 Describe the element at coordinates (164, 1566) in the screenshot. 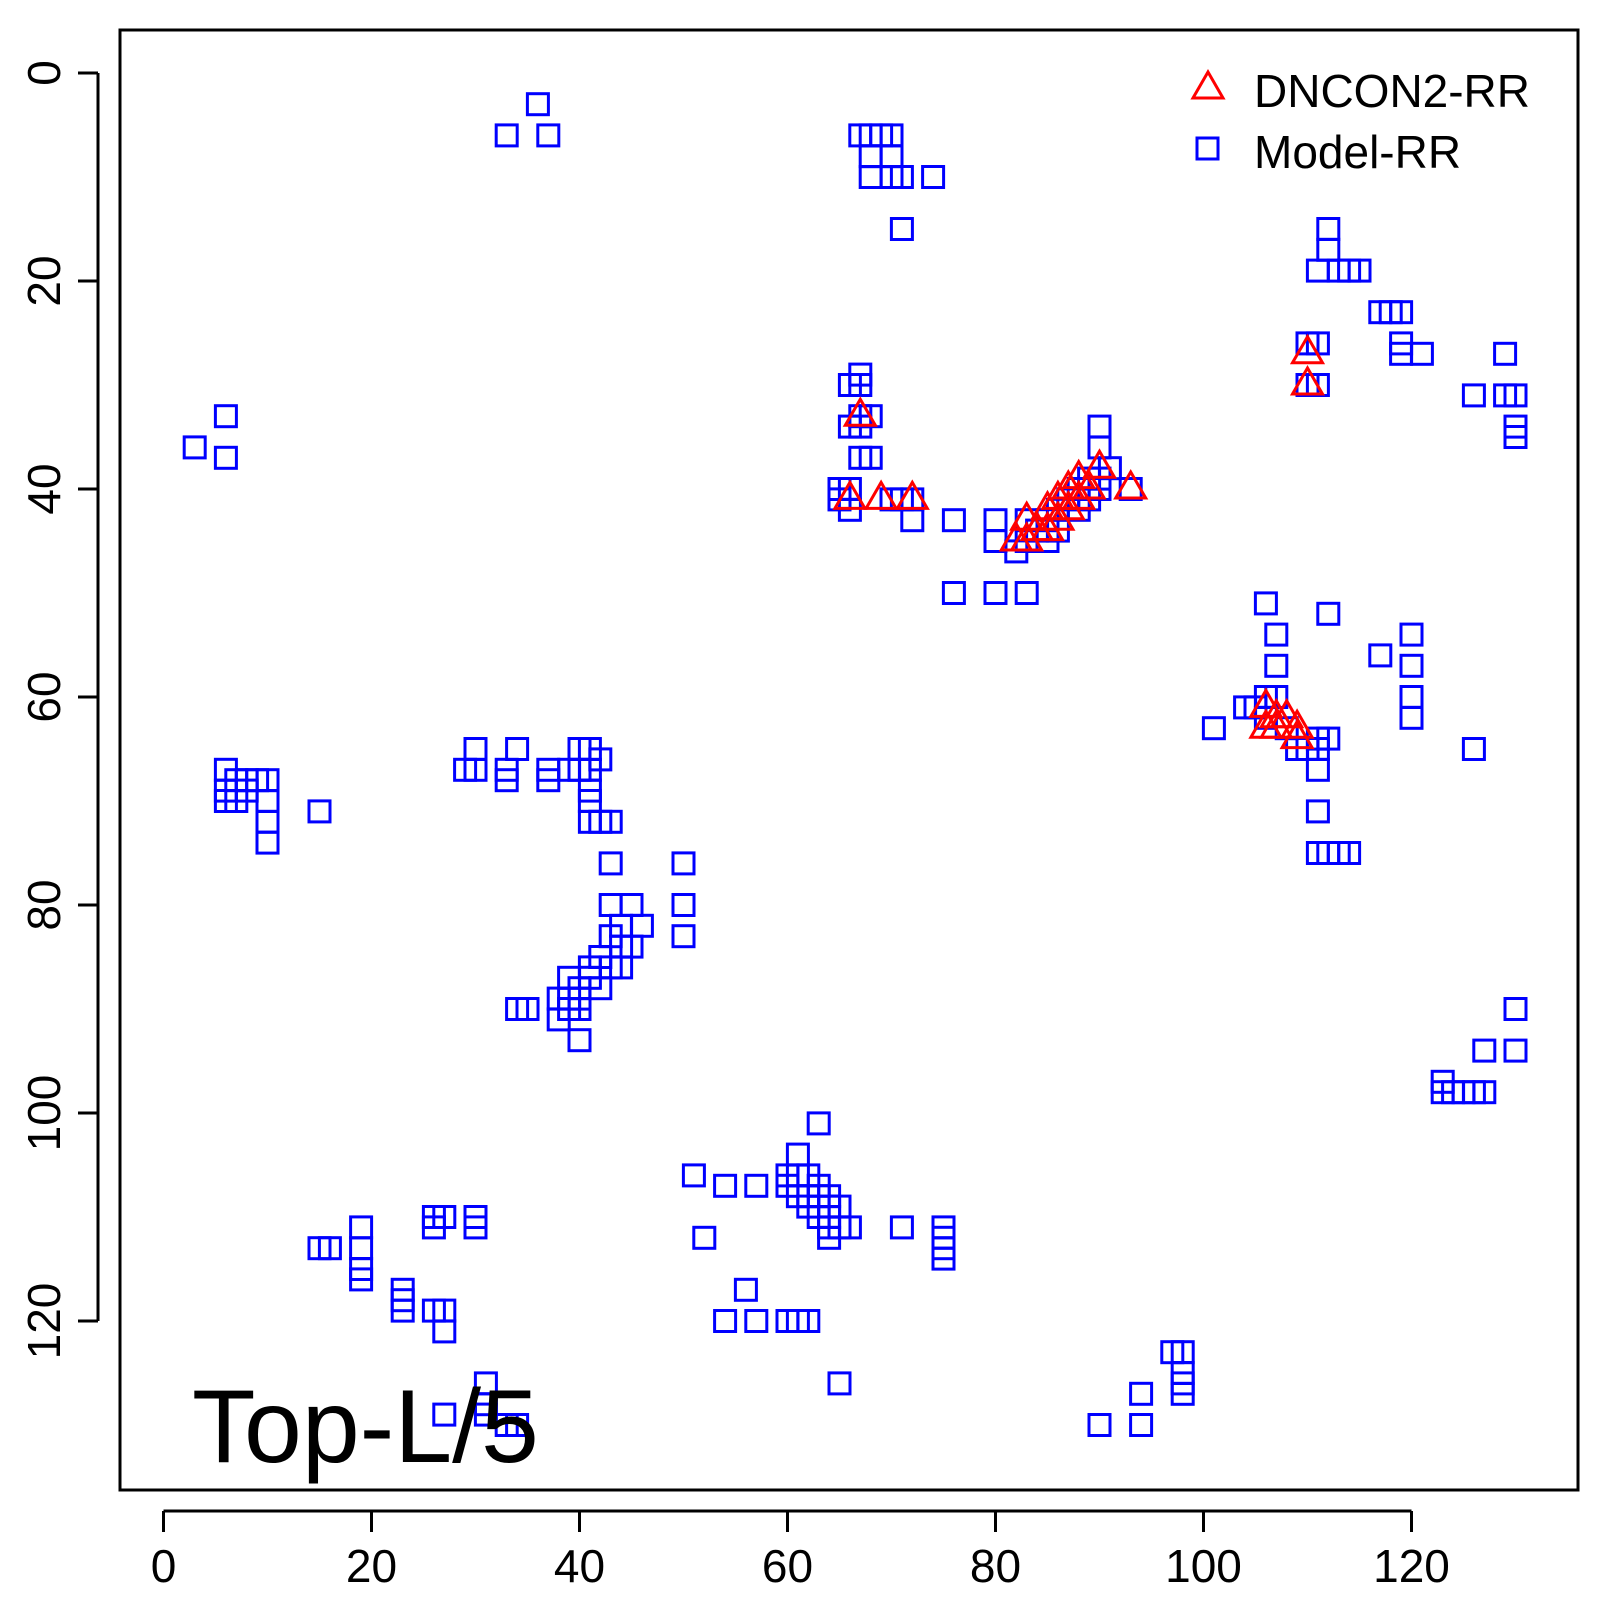

I see `x-tick-label: 0` at that location.